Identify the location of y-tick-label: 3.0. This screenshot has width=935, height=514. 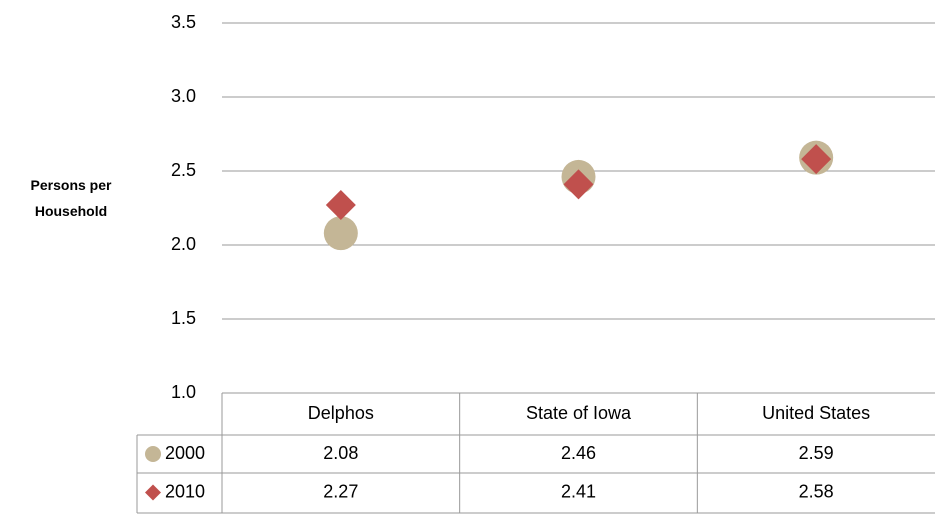
(183, 96).